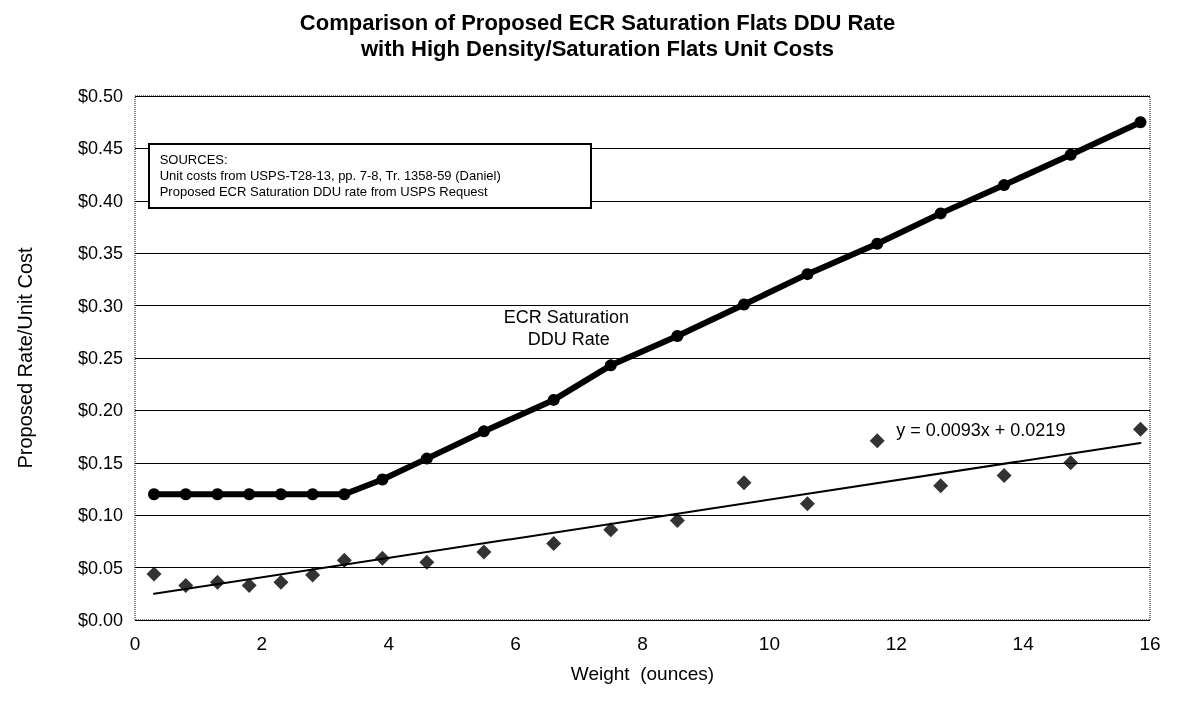  Describe the element at coordinates (642, 643) in the screenshot. I see `x-tick-label: 8` at that location.